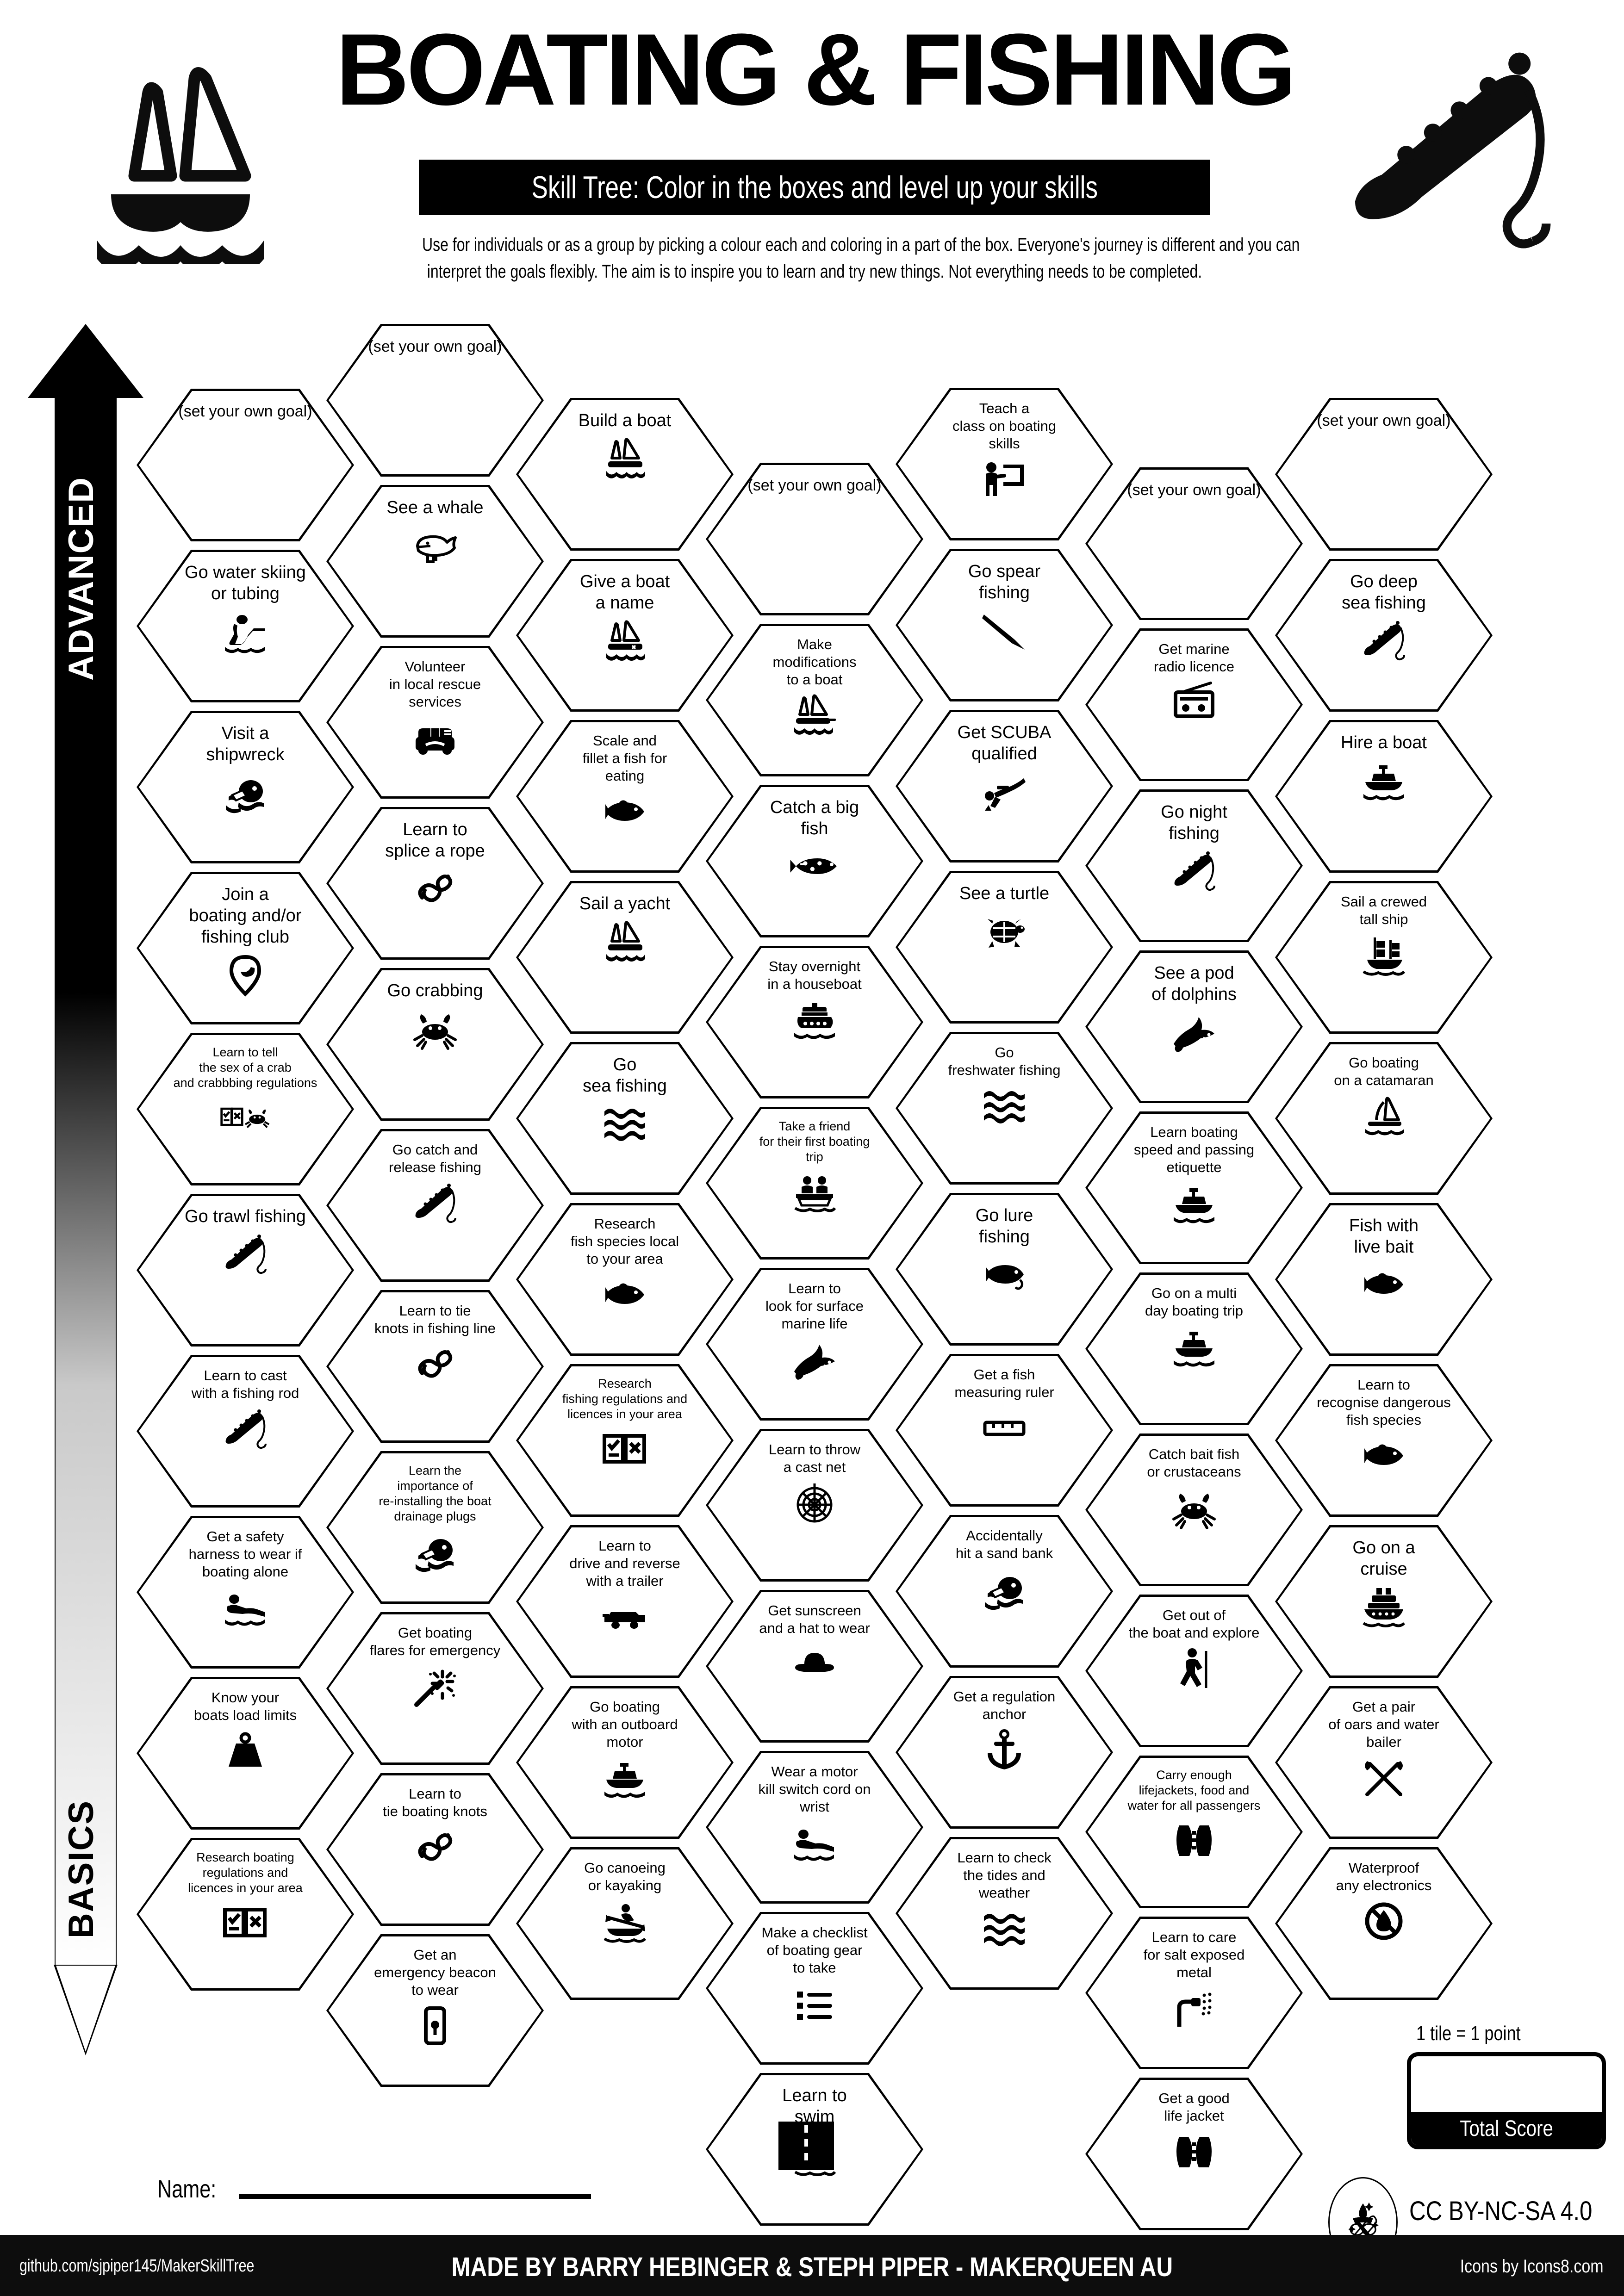  I want to click on waves-icon, so click(625, 1123).